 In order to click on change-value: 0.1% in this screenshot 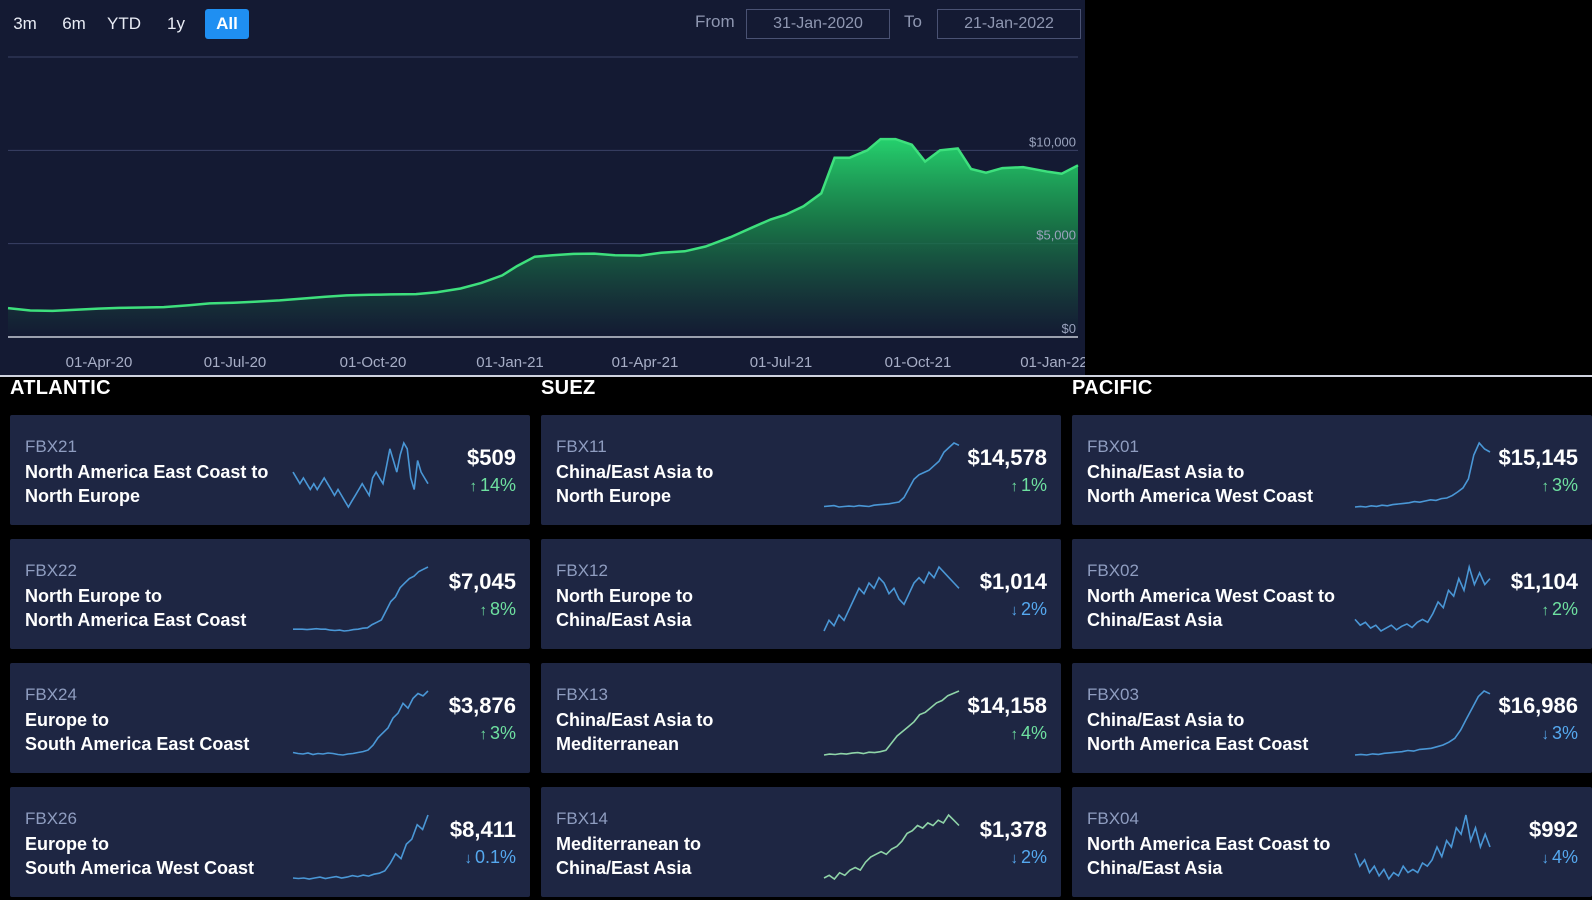, I will do `click(495, 857)`.